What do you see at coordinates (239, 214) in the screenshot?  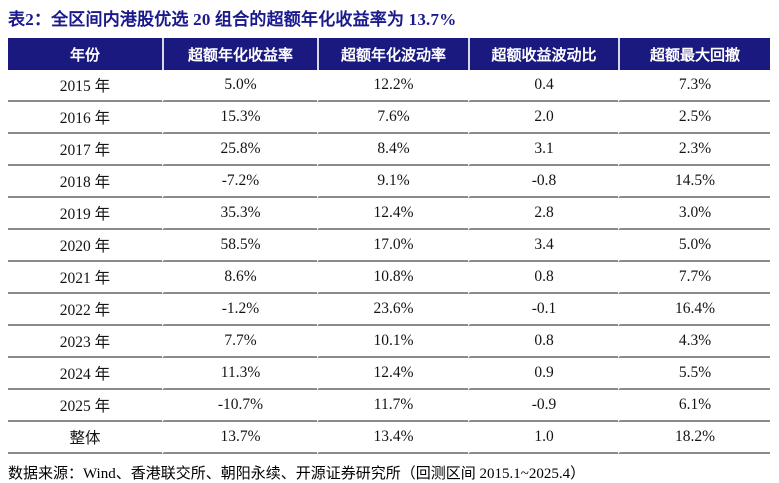 I see `value-cell: 35.3%` at bounding box center [239, 214].